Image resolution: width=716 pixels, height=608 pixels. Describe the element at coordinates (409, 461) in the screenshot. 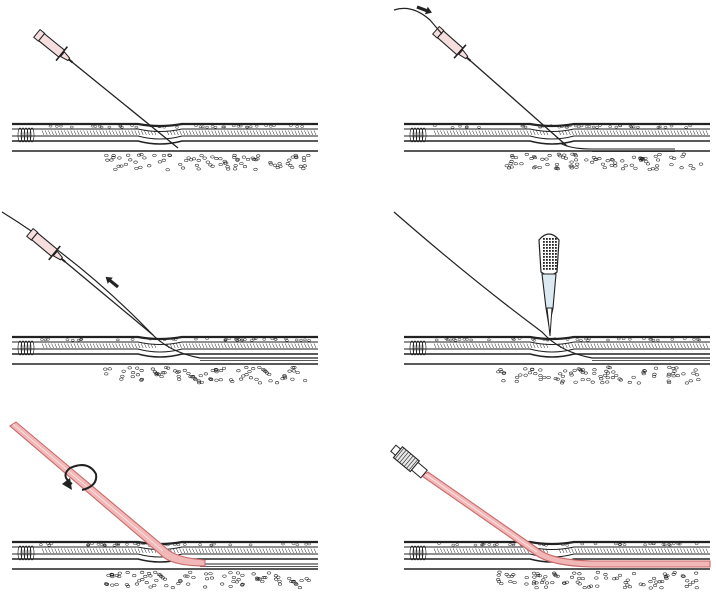

I see `catheter-hub` at that location.